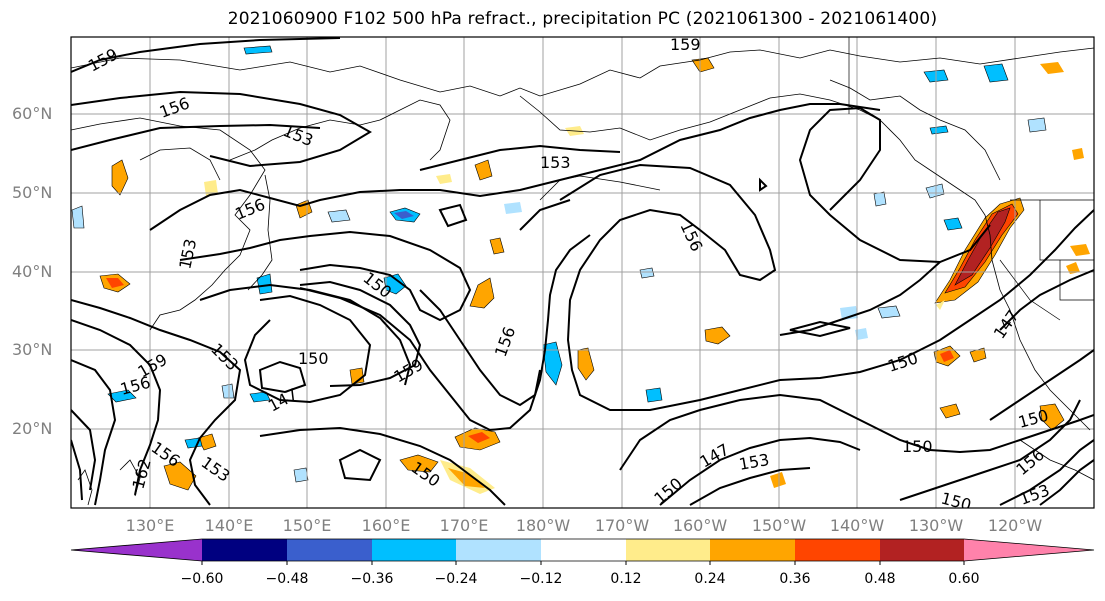  What do you see at coordinates (307, 525) in the screenshot?
I see `lon-label: 150°E` at bounding box center [307, 525].